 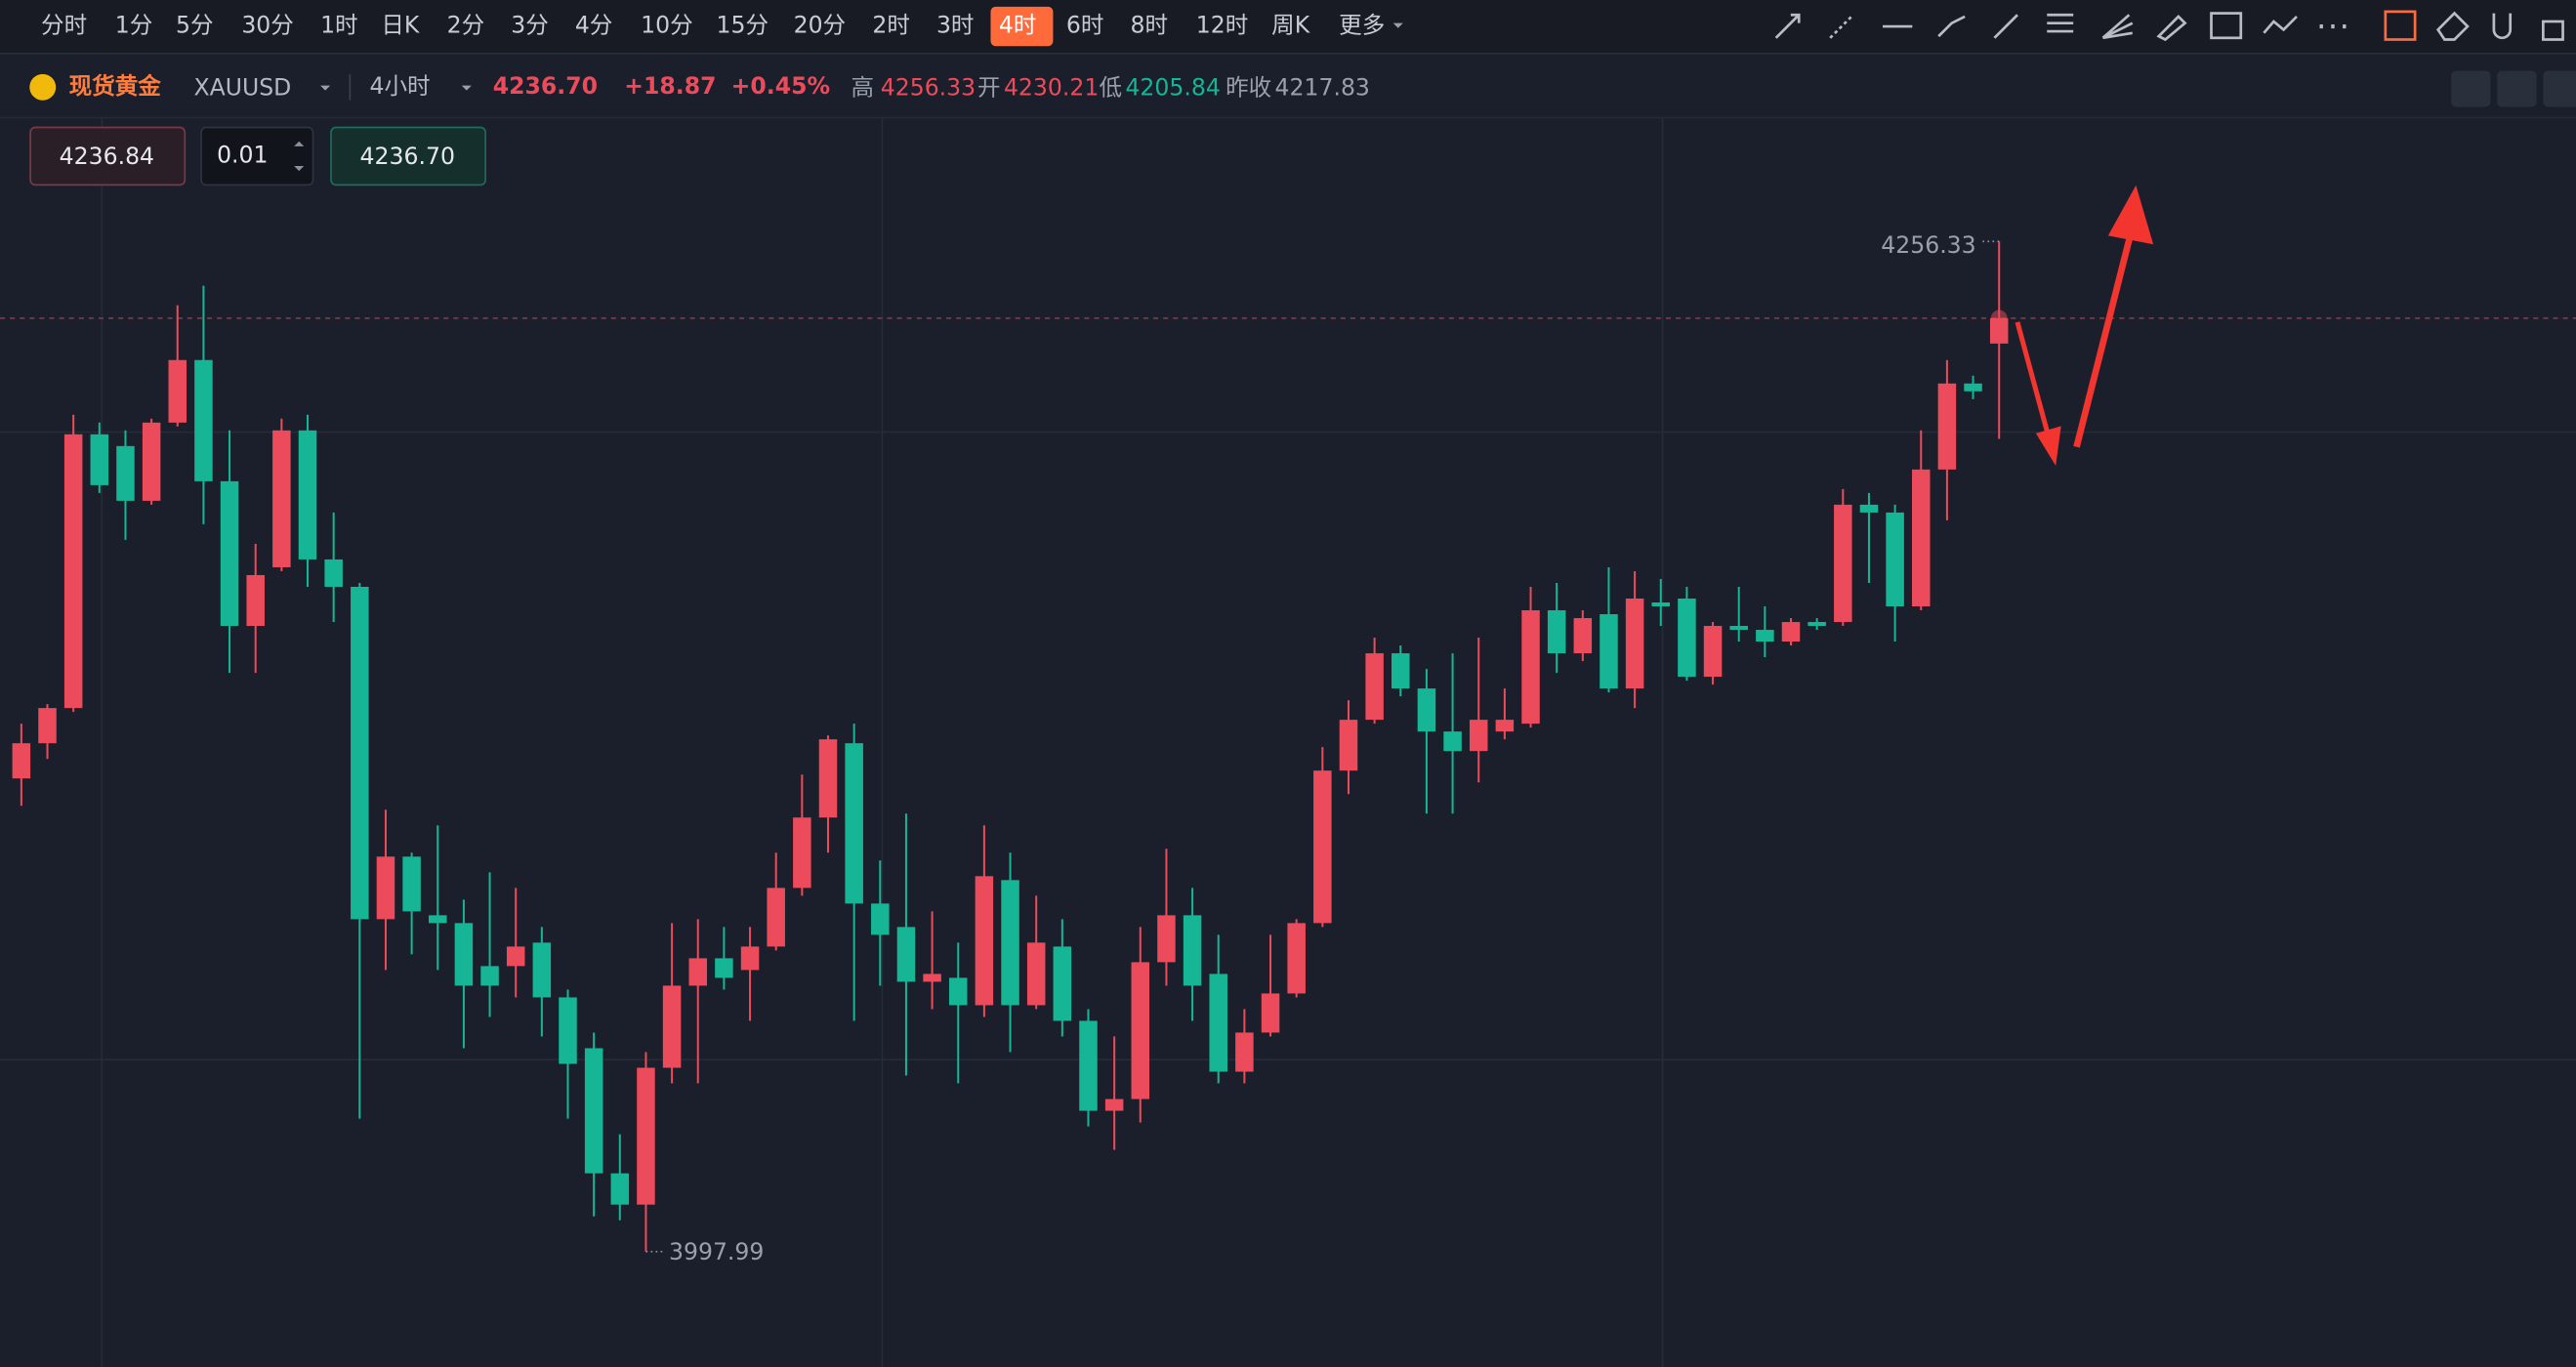 I want to click on tool-fib, so click(x=2060, y=23).